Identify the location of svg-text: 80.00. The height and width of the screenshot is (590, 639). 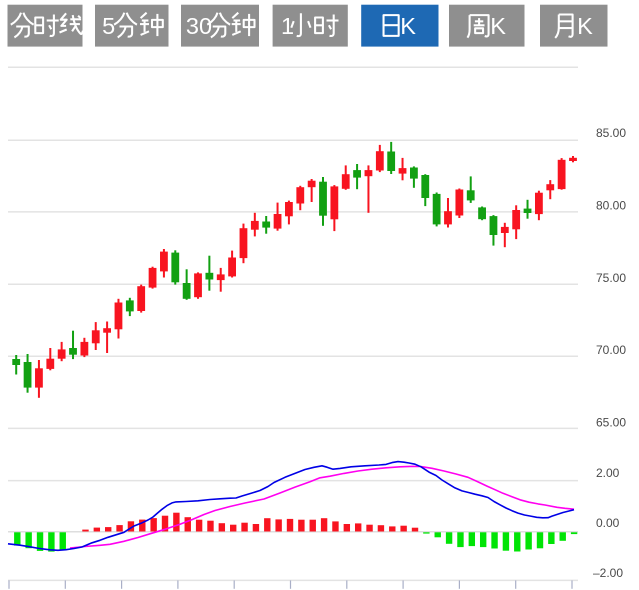
(611, 206).